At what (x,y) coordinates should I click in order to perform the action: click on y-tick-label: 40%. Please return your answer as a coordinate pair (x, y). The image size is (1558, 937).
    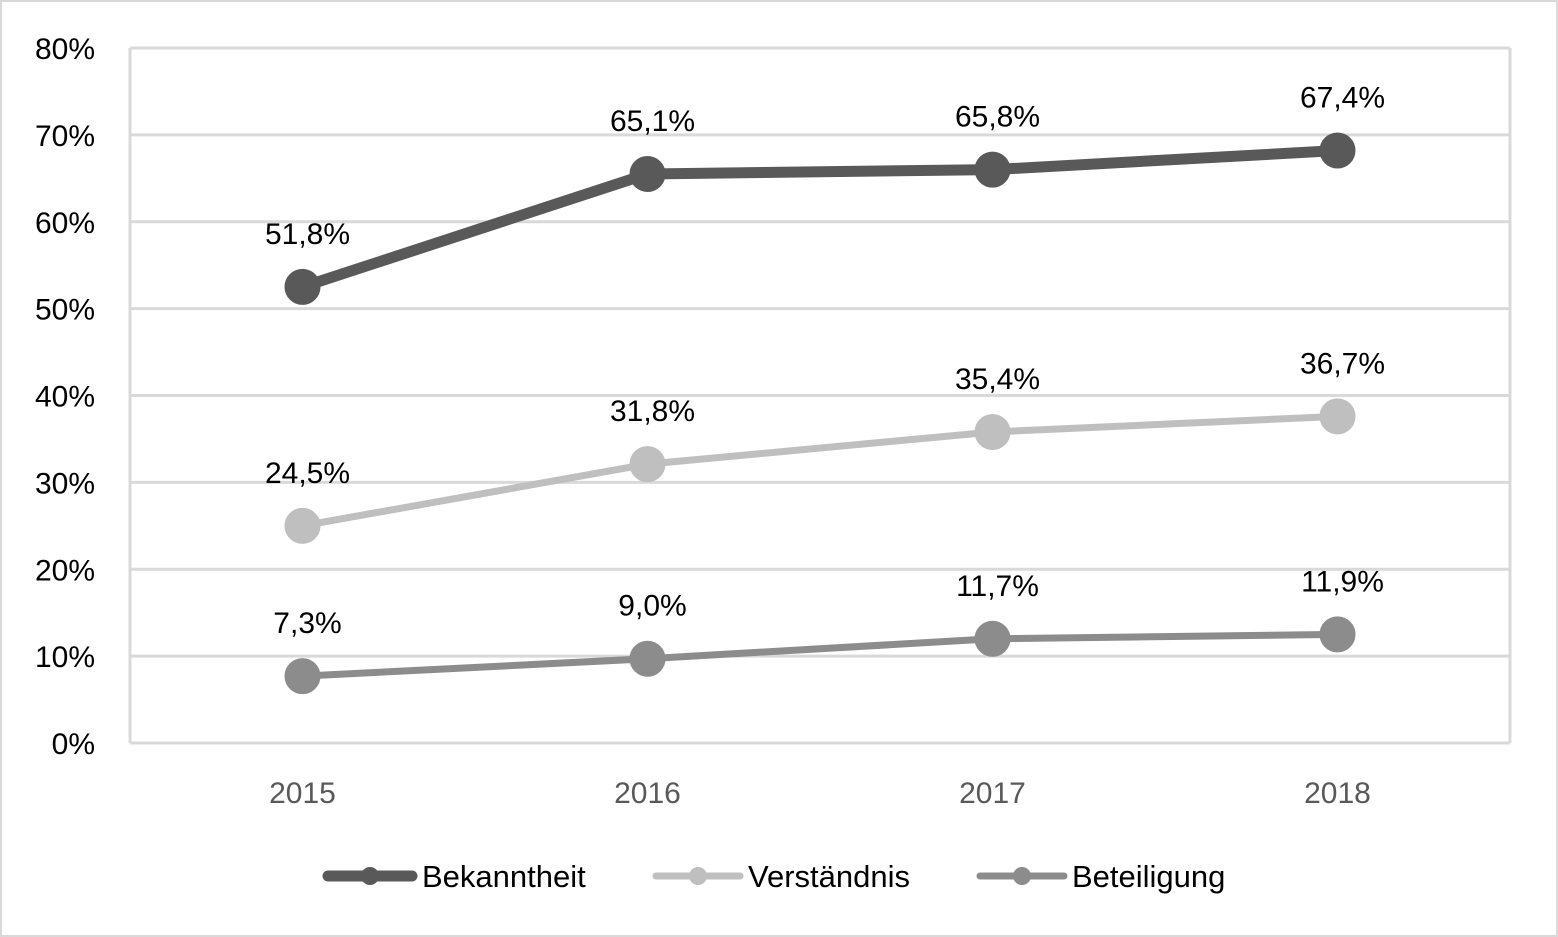
    Looking at the image, I should click on (65, 397).